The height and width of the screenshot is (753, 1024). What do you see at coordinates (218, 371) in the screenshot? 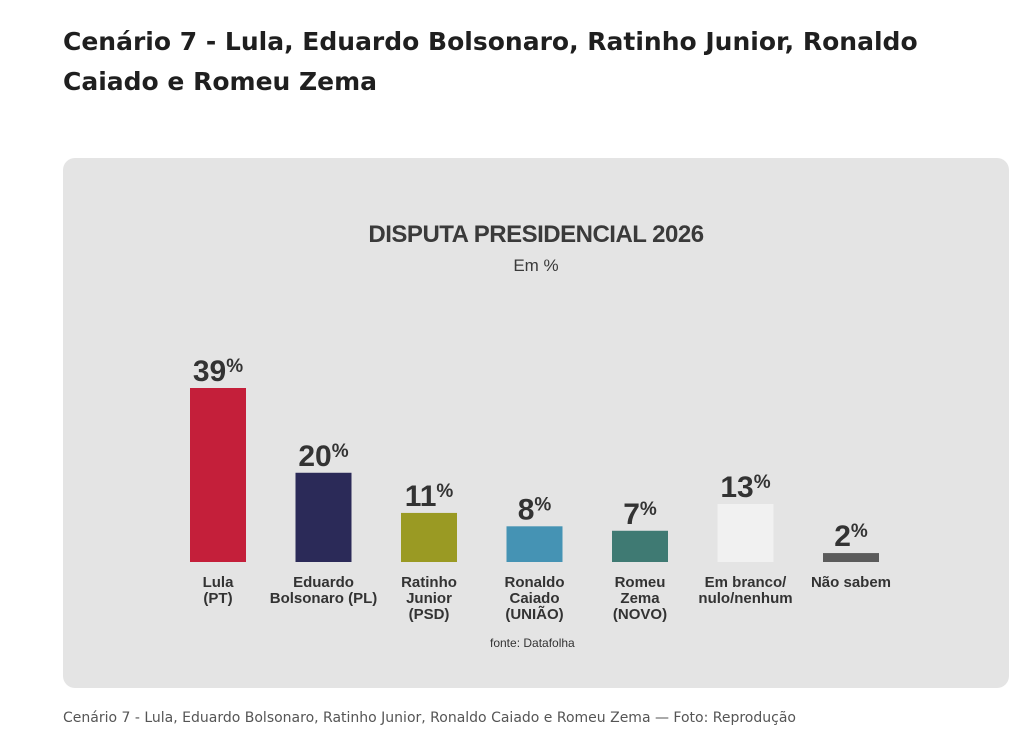
I see `data-label: 39%` at bounding box center [218, 371].